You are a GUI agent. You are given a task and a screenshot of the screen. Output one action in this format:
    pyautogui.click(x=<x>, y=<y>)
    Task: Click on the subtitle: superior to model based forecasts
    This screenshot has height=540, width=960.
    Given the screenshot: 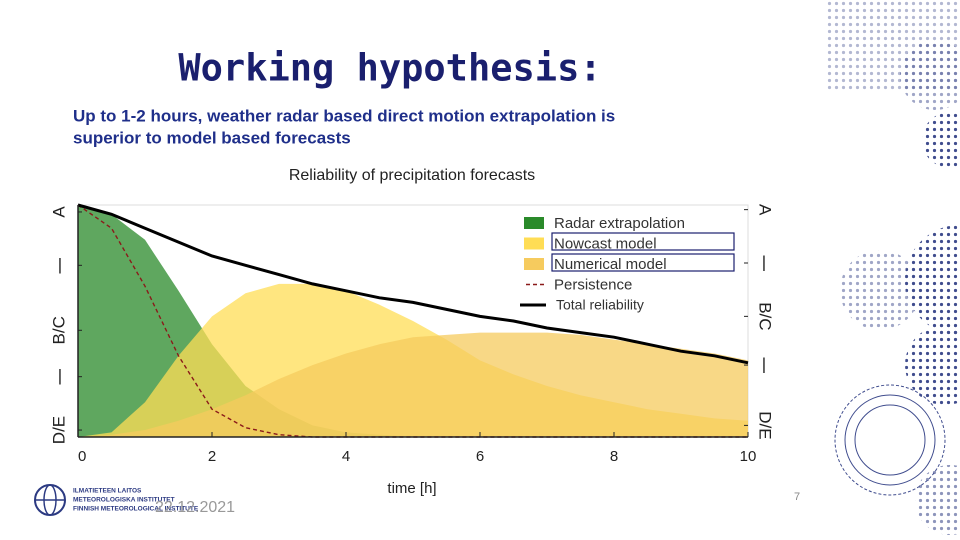 What is the action you would take?
    pyautogui.click(x=212, y=137)
    